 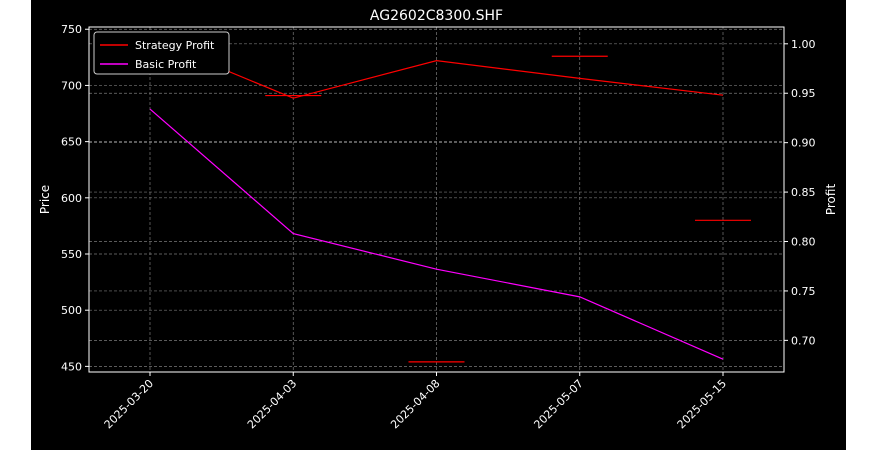 I want to click on x-tick-label: 2025-04-08, so click(x=415, y=404).